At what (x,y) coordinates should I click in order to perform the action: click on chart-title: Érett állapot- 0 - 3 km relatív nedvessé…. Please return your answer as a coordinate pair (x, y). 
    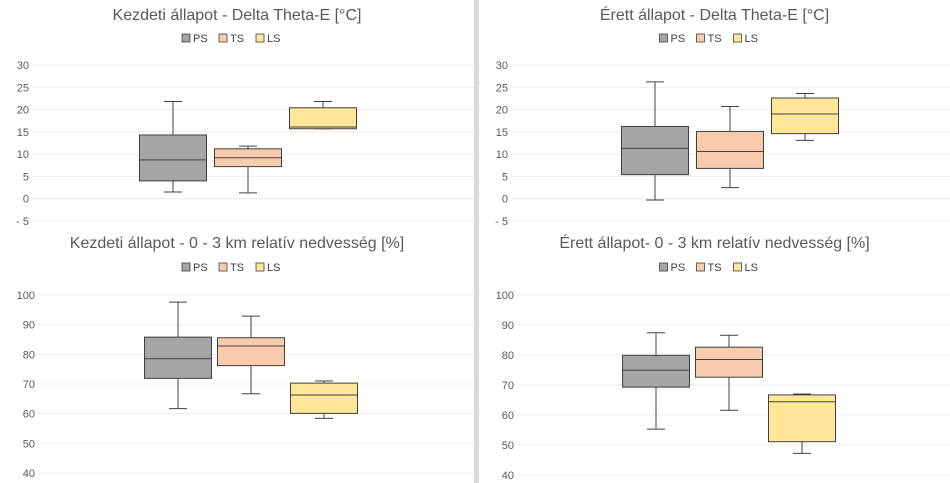
    Looking at the image, I should click on (714, 242).